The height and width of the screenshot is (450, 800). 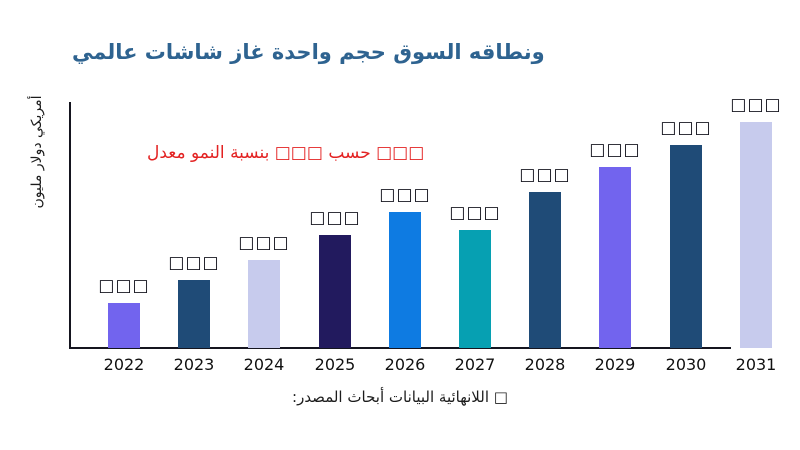 I want to click on x-axis-line, so click(x=400, y=348).